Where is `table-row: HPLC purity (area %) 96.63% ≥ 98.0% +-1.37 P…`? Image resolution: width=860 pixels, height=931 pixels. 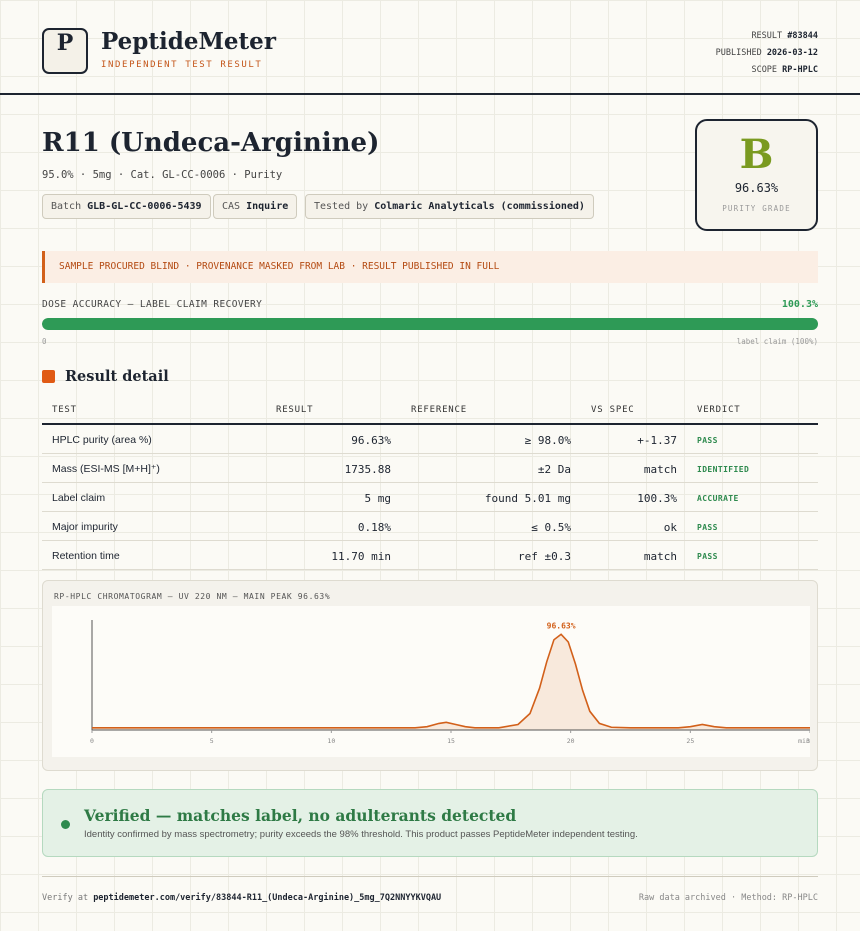
table-row: HPLC purity (area %) 96.63% ≥ 98.0% +-1.37 P… is located at coordinates (430, 439).